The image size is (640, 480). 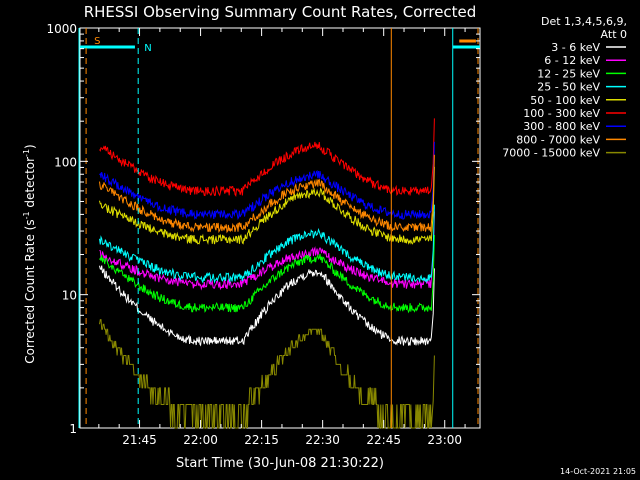 What do you see at coordinates (200, 440) in the screenshot?
I see `x-tick-label: 22:00` at bounding box center [200, 440].